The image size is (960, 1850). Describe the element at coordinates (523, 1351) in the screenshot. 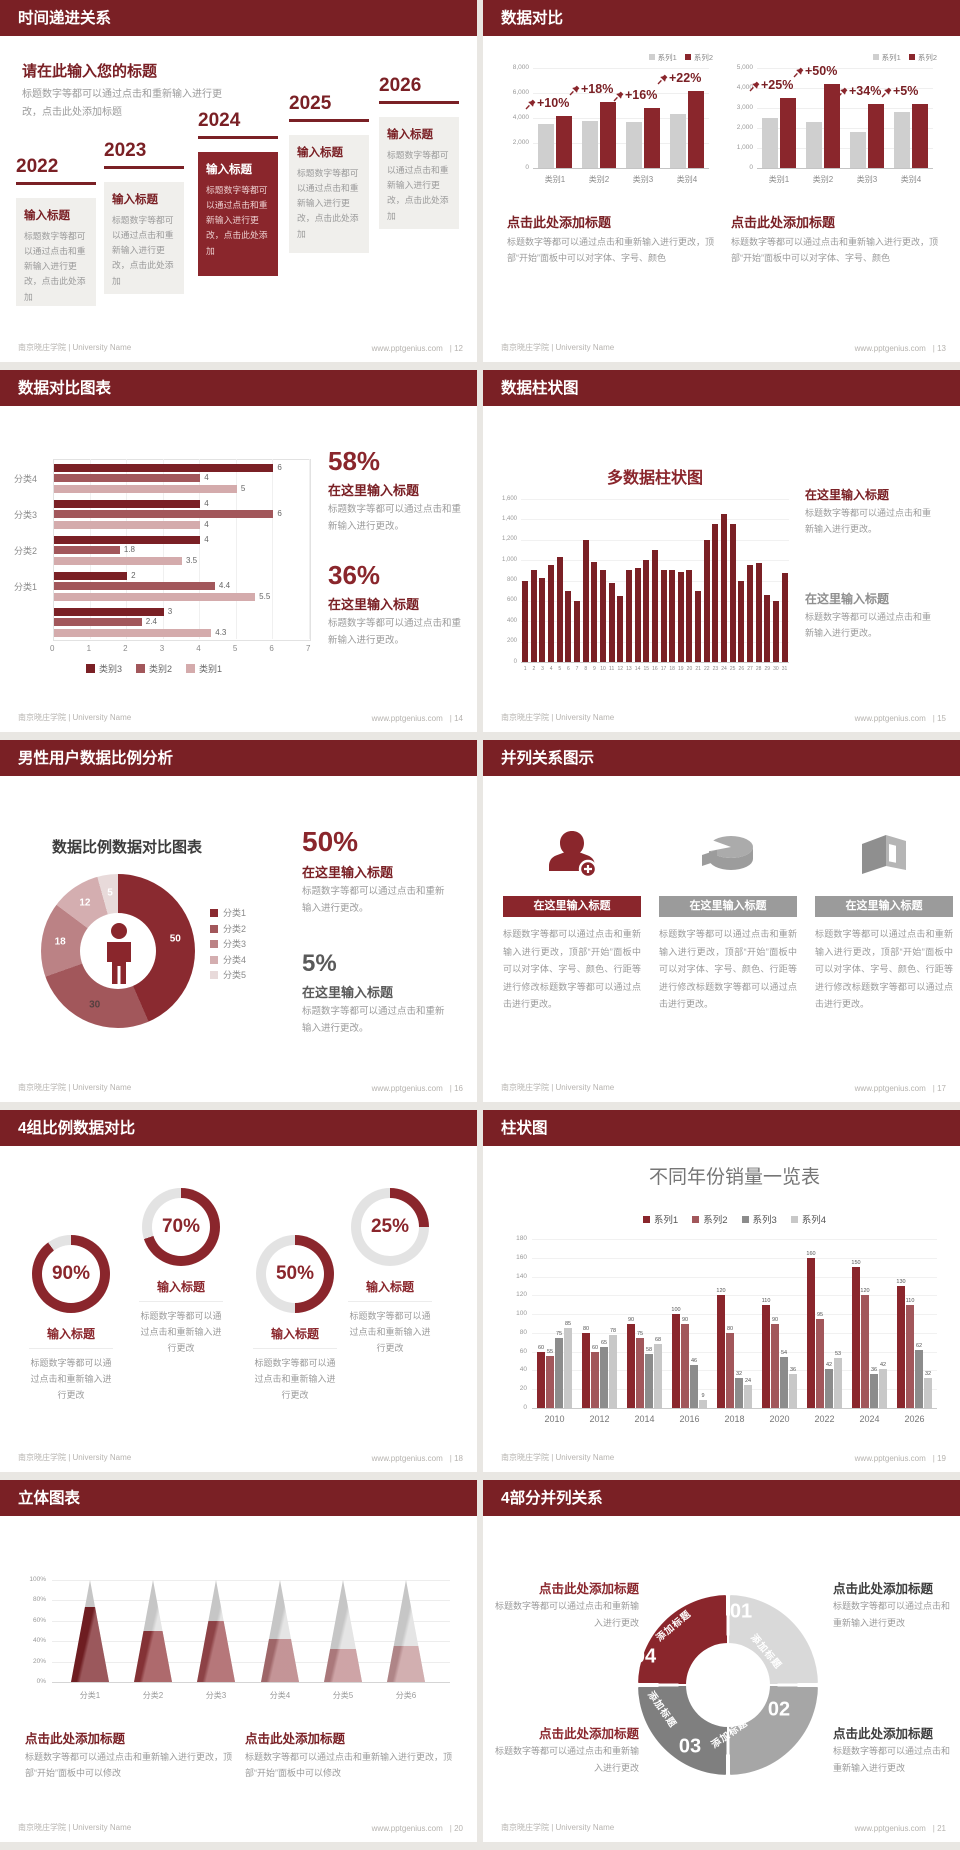

I see `y-tick-label: 60` at that location.